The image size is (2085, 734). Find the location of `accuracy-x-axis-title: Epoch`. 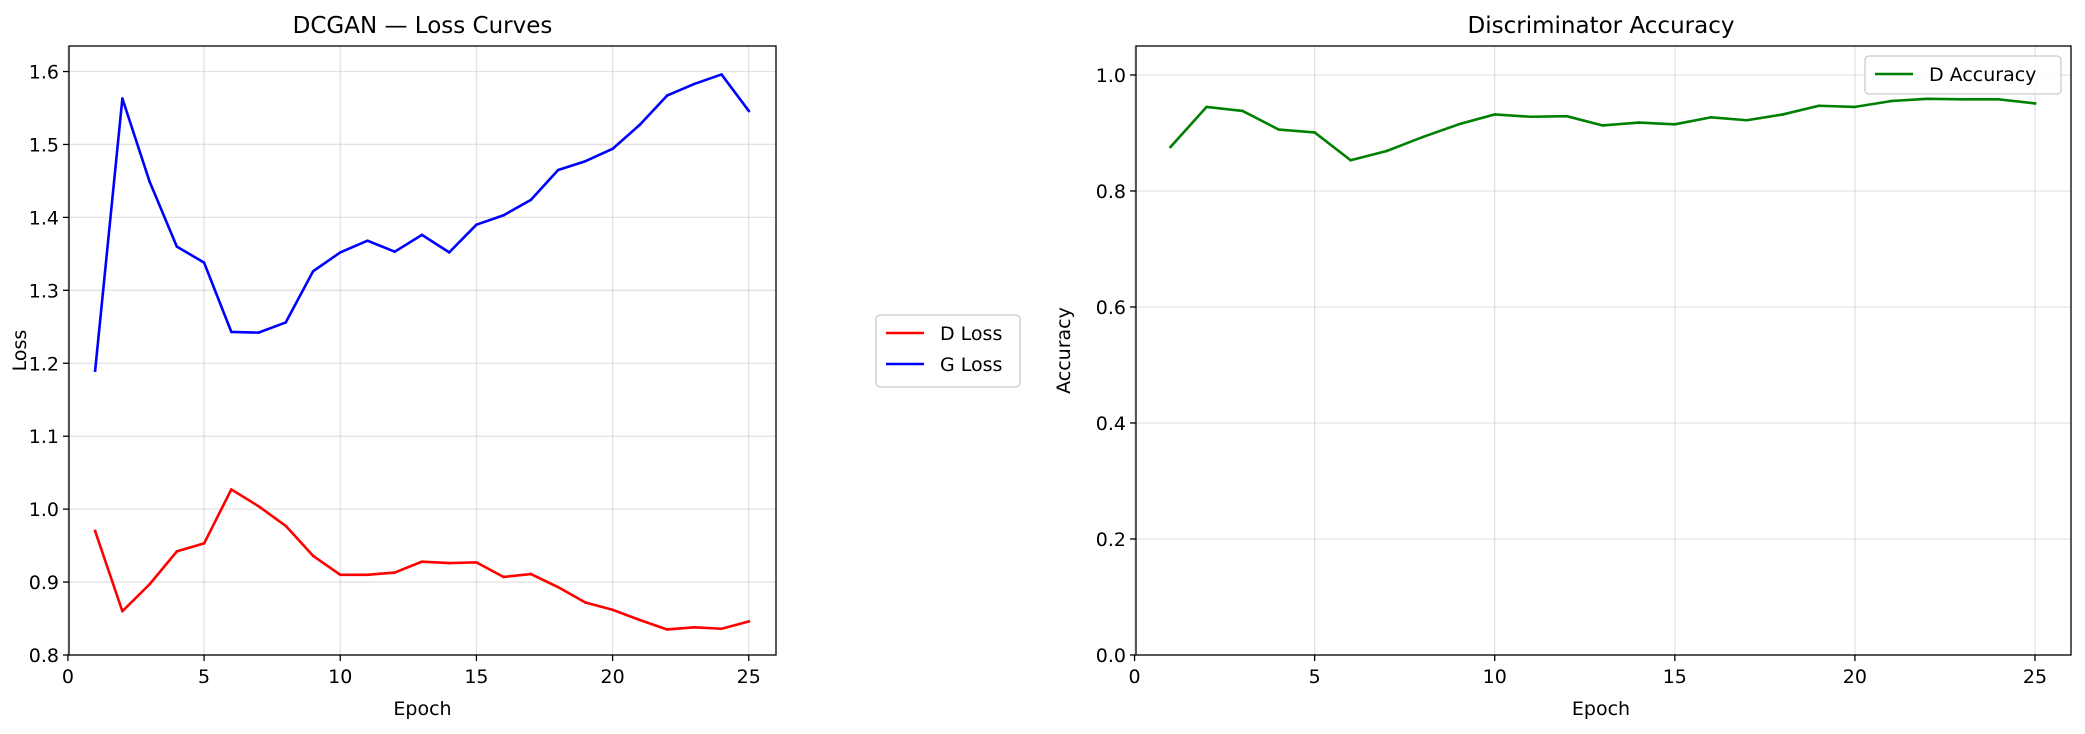

accuracy-x-axis-title: Epoch is located at coordinates (1601, 709).